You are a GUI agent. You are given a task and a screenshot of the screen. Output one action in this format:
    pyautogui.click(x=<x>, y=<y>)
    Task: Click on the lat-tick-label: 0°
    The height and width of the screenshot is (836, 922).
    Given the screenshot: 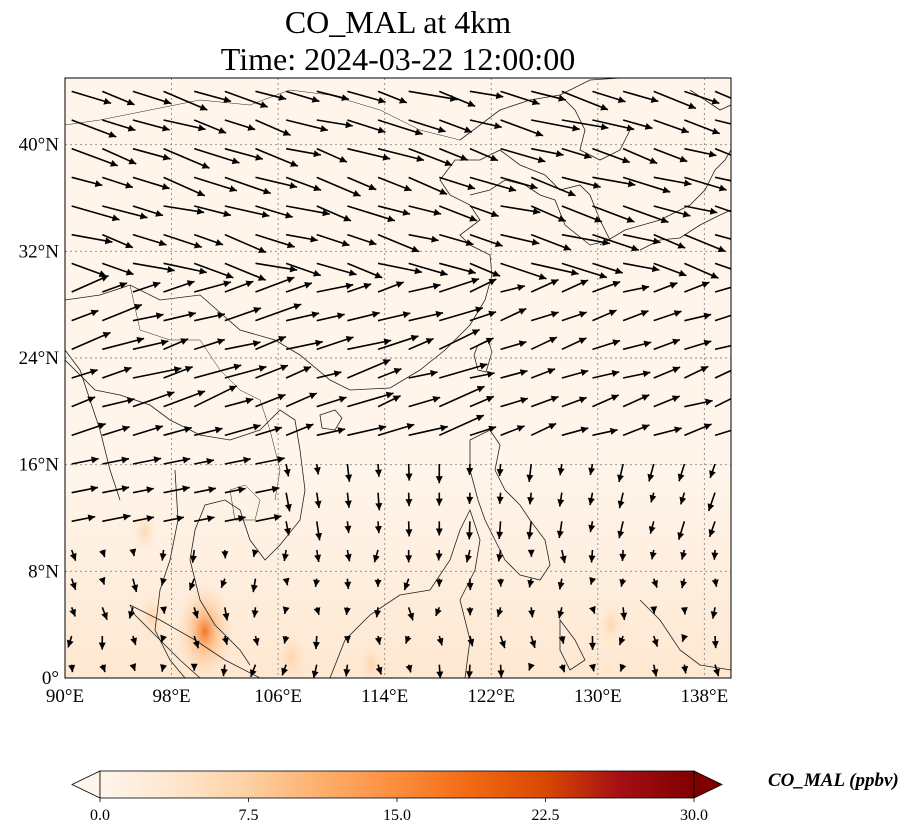 What is the action you would take?
    pyautogui.click(x=50, y=678)
    